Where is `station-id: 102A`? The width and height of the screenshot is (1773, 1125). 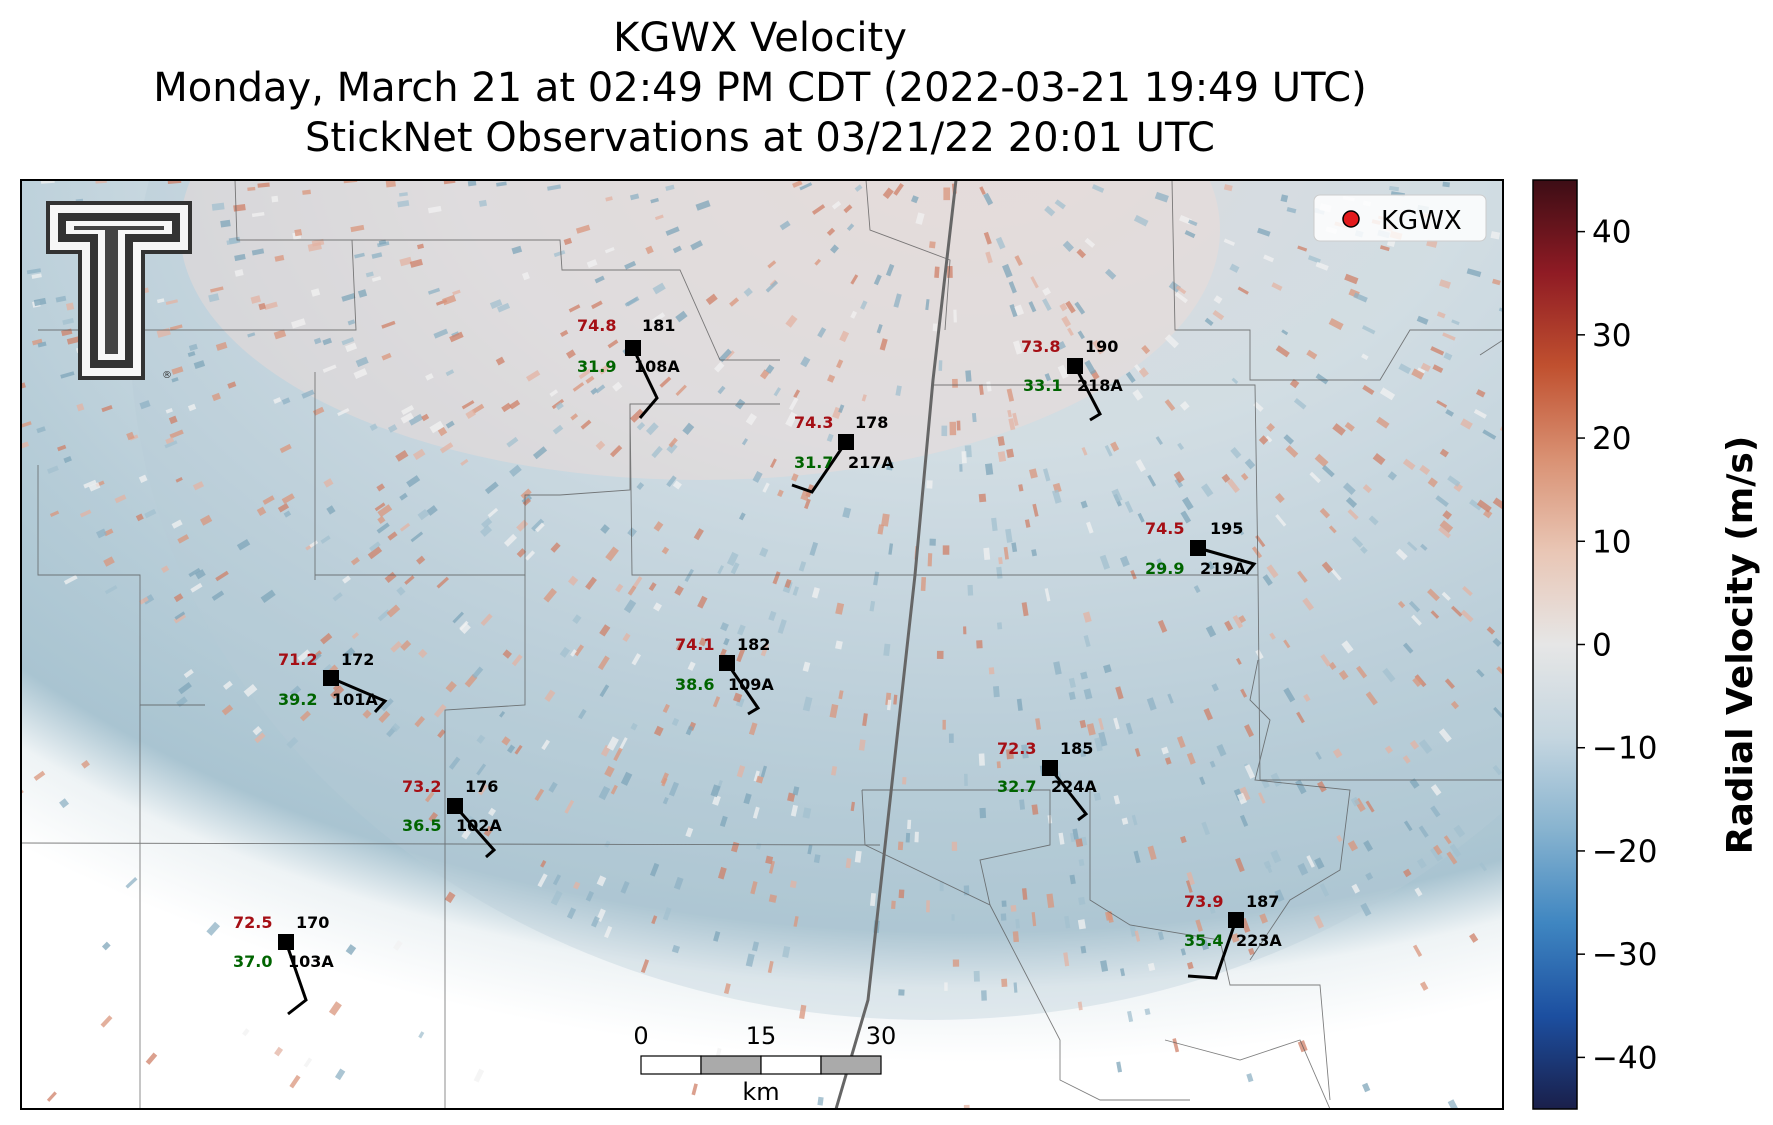 station-id: 102A is located at coordinates (479, 825).